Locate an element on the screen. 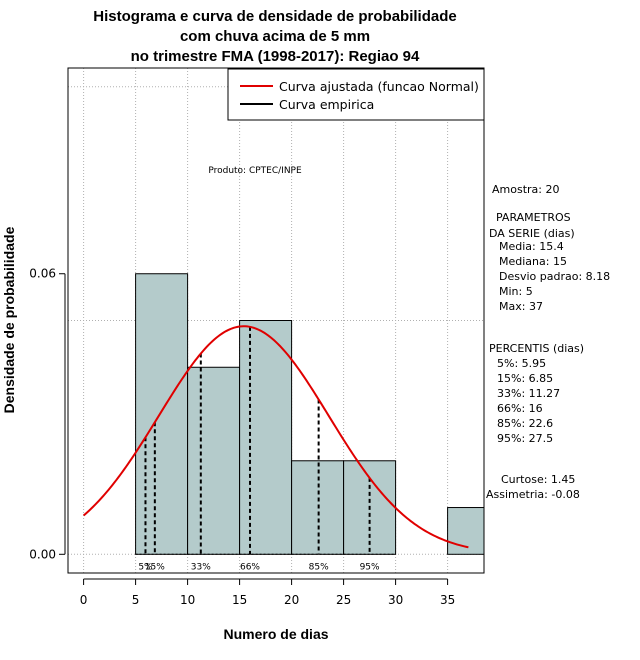 Image resolution: width=640 pixels, height=660 pixels. x-tick-label-25: 25 is located at coordinates (343, 600).